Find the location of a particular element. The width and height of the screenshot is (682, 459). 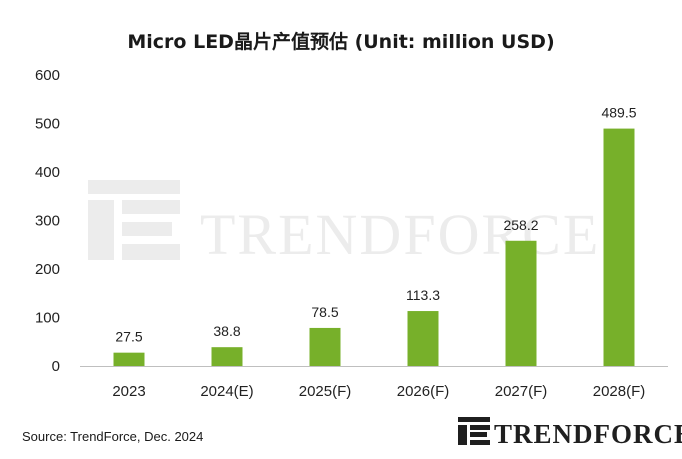

watermark-text: TRENDFORCE is located at coordinates (400, 234).